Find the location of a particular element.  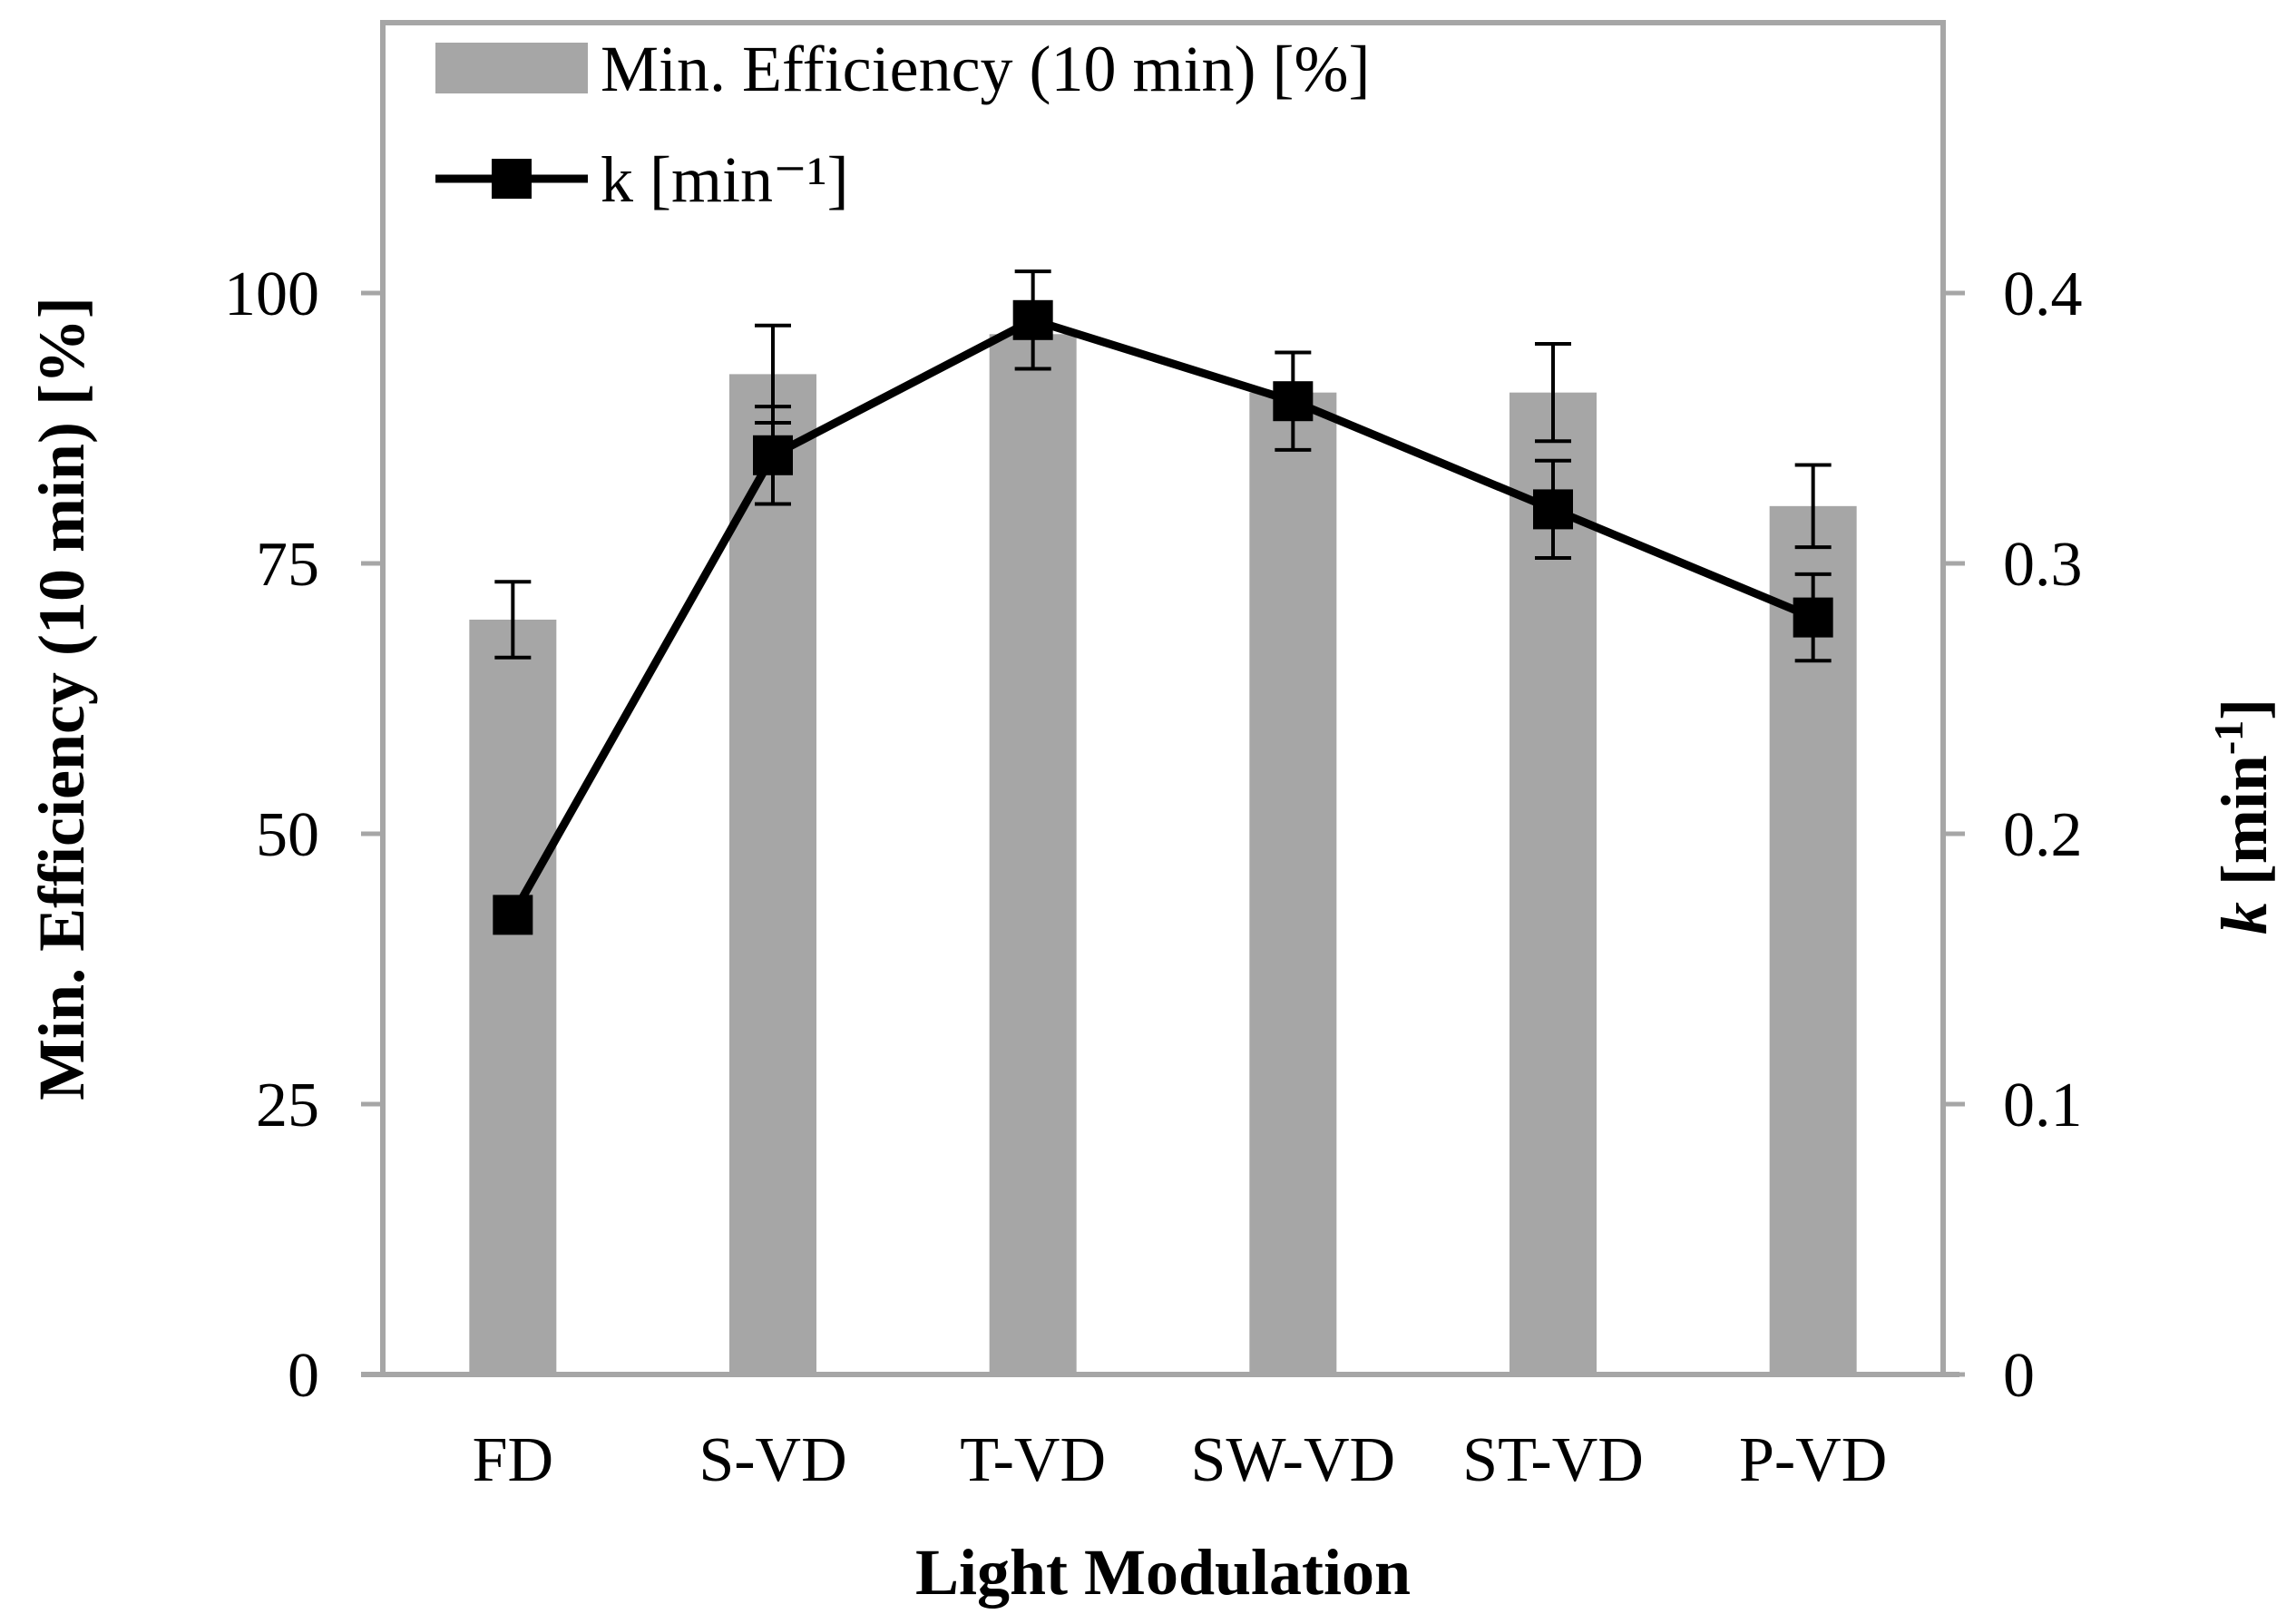

k-point-T-VD is located at coordinates (1033, 319).